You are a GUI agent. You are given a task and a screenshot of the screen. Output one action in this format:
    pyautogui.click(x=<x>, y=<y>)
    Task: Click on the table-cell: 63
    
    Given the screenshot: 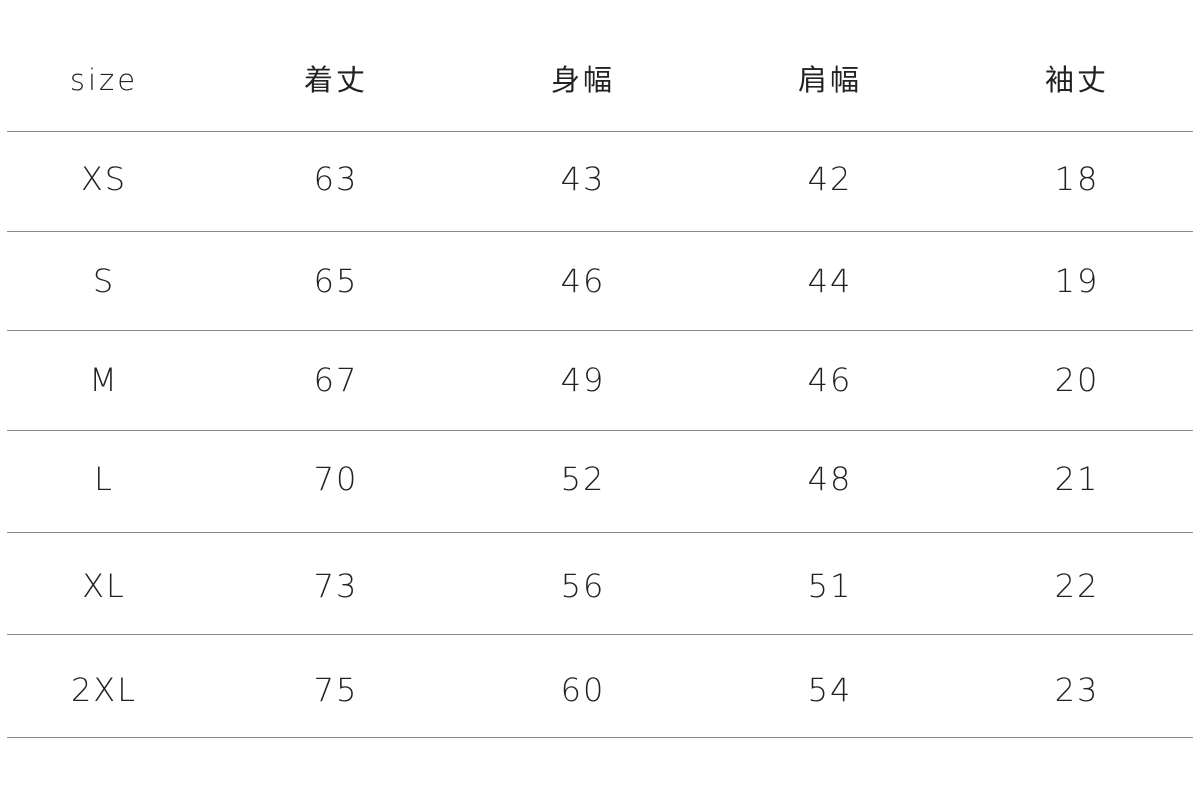 What is the action you would take?
    pyautogui.click(x=336, y=179)
    